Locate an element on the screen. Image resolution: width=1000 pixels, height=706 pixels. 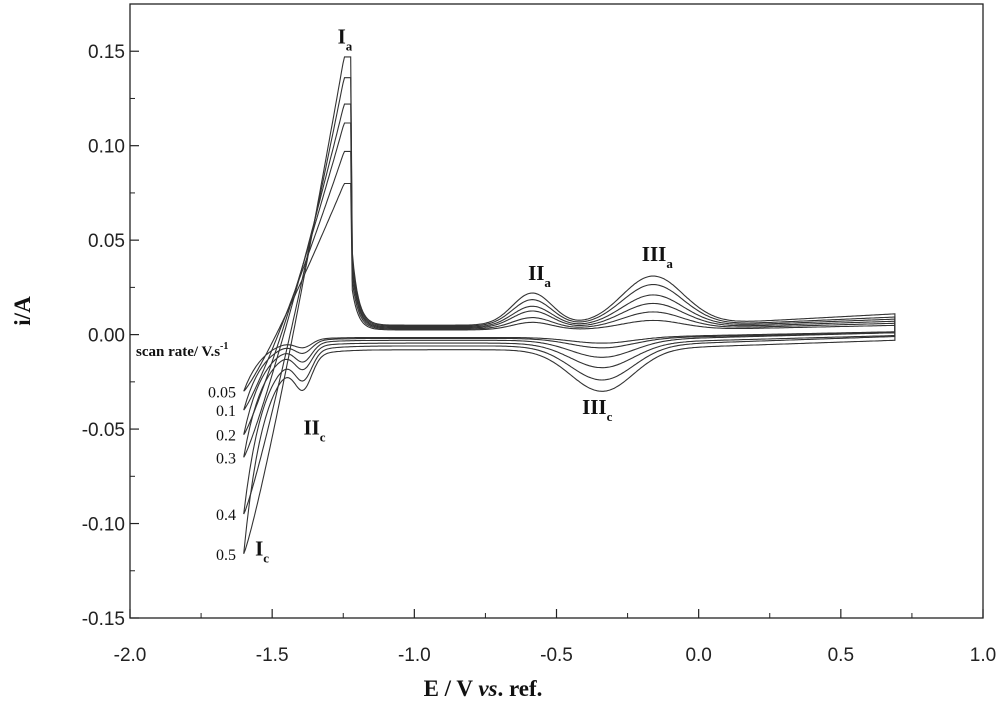
peak-label: IIIa is located at coordinates (658, 256).